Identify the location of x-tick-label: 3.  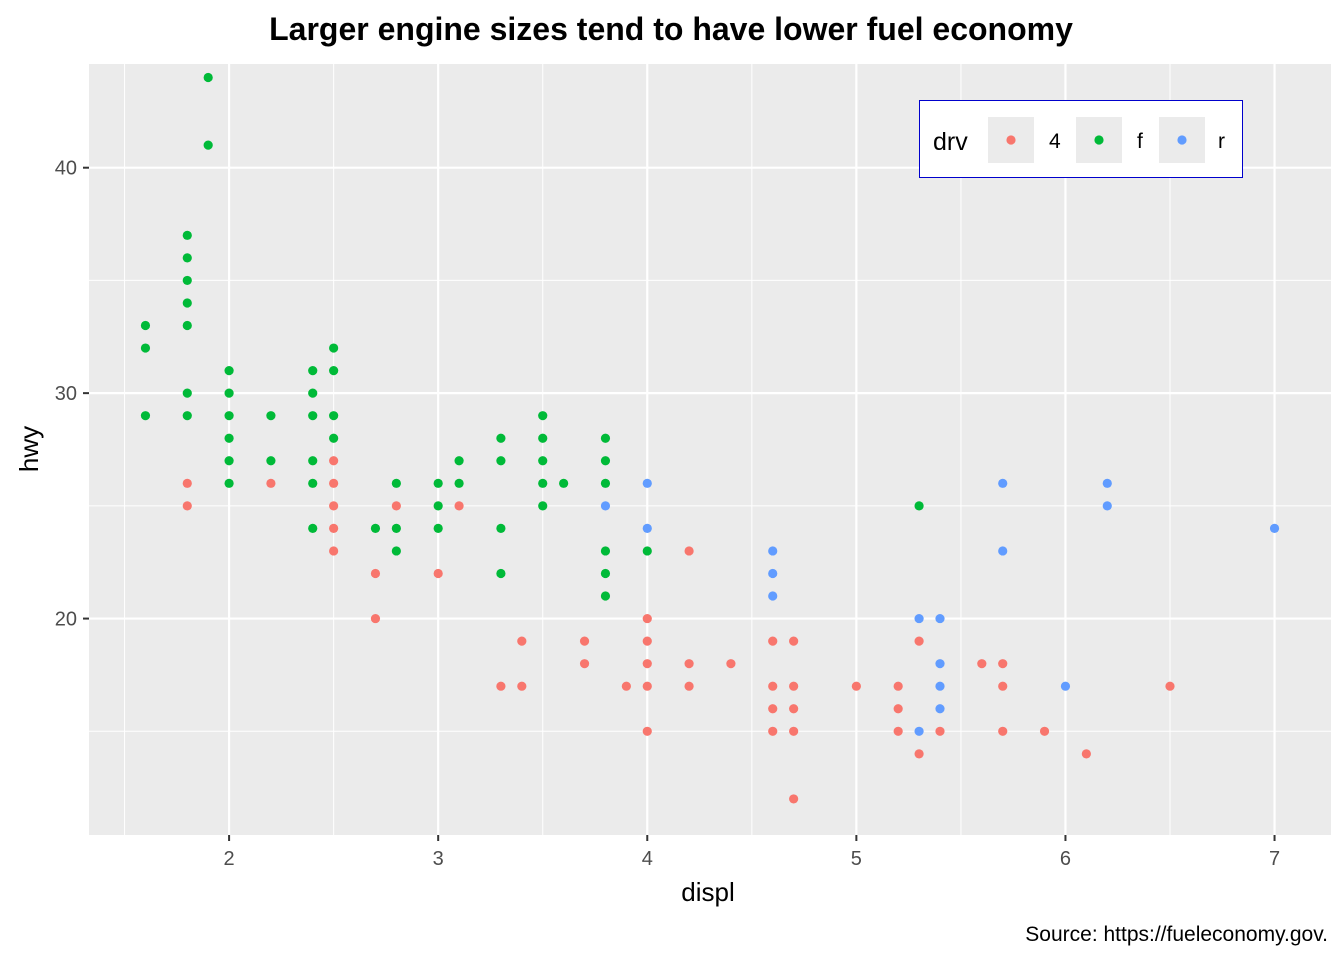
(438, 859).